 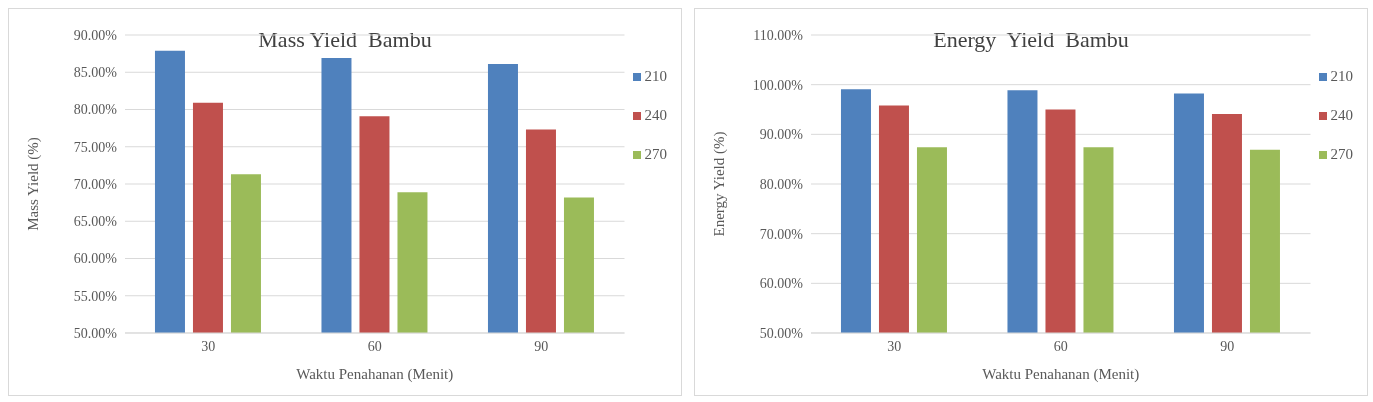 I want to click on y-tick-label: 55.00%, so click(x=95, y=296).